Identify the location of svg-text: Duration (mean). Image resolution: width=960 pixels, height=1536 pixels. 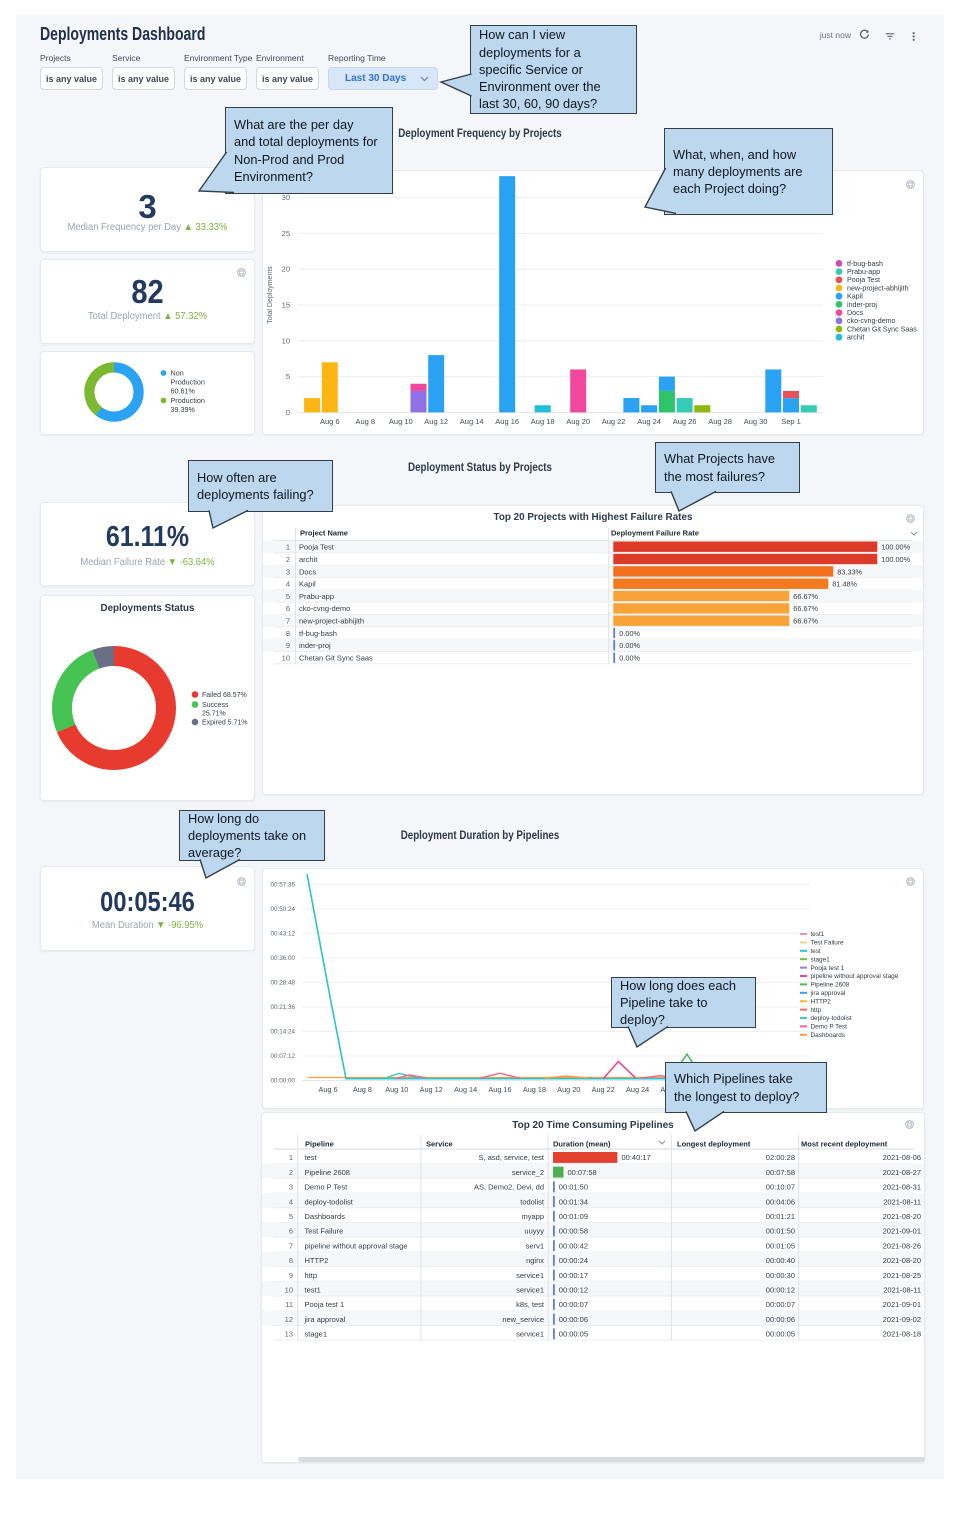
(582, 1143).